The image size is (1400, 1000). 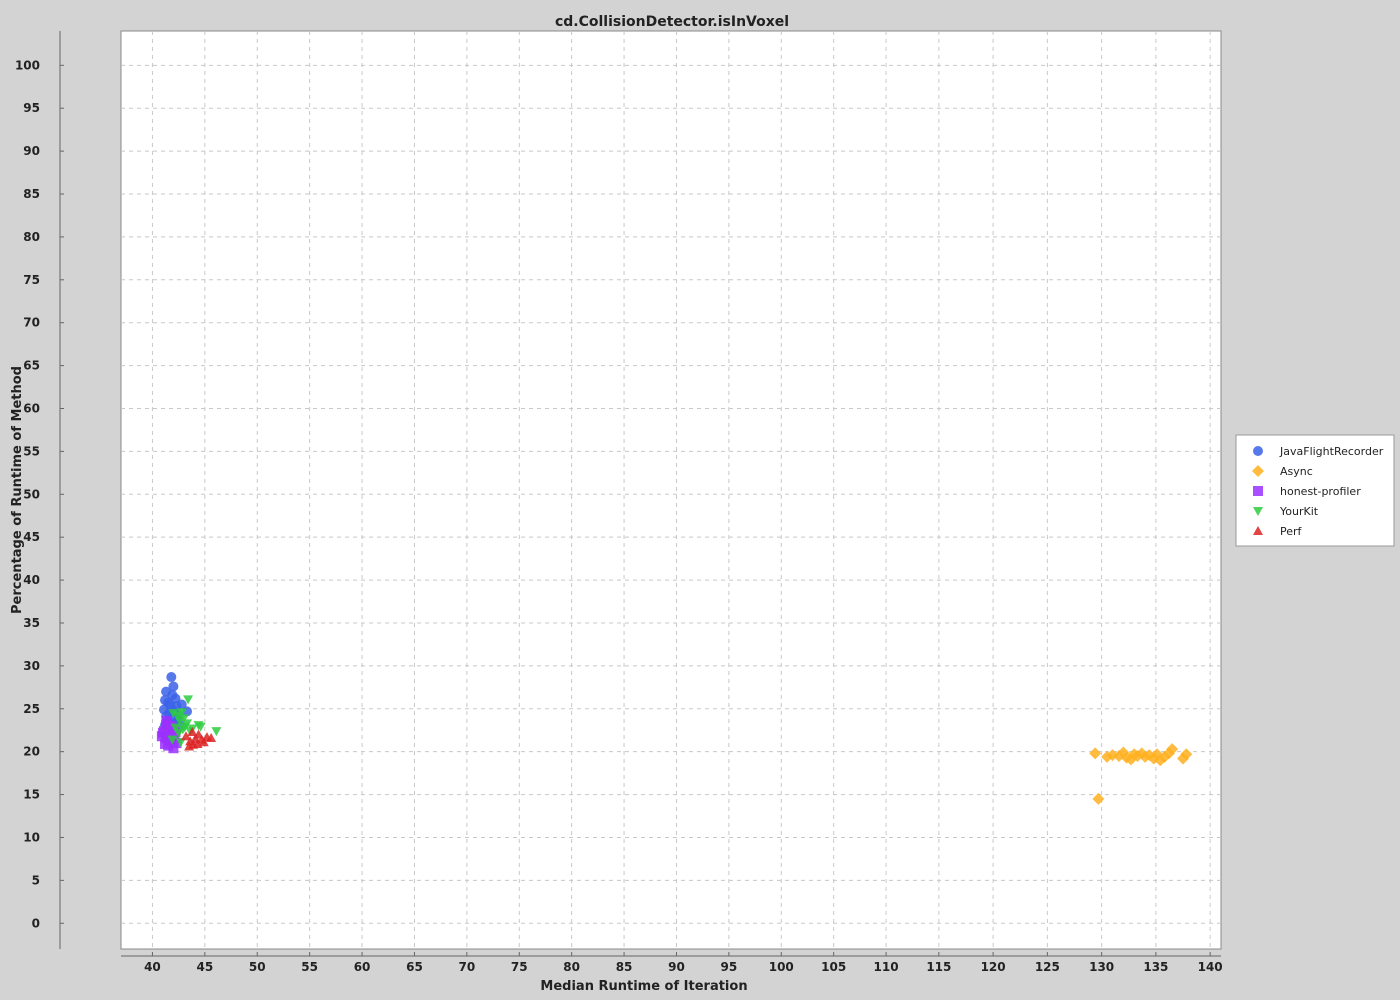 I want to click on x-tick-label: 70, so click(x=467, y=967).